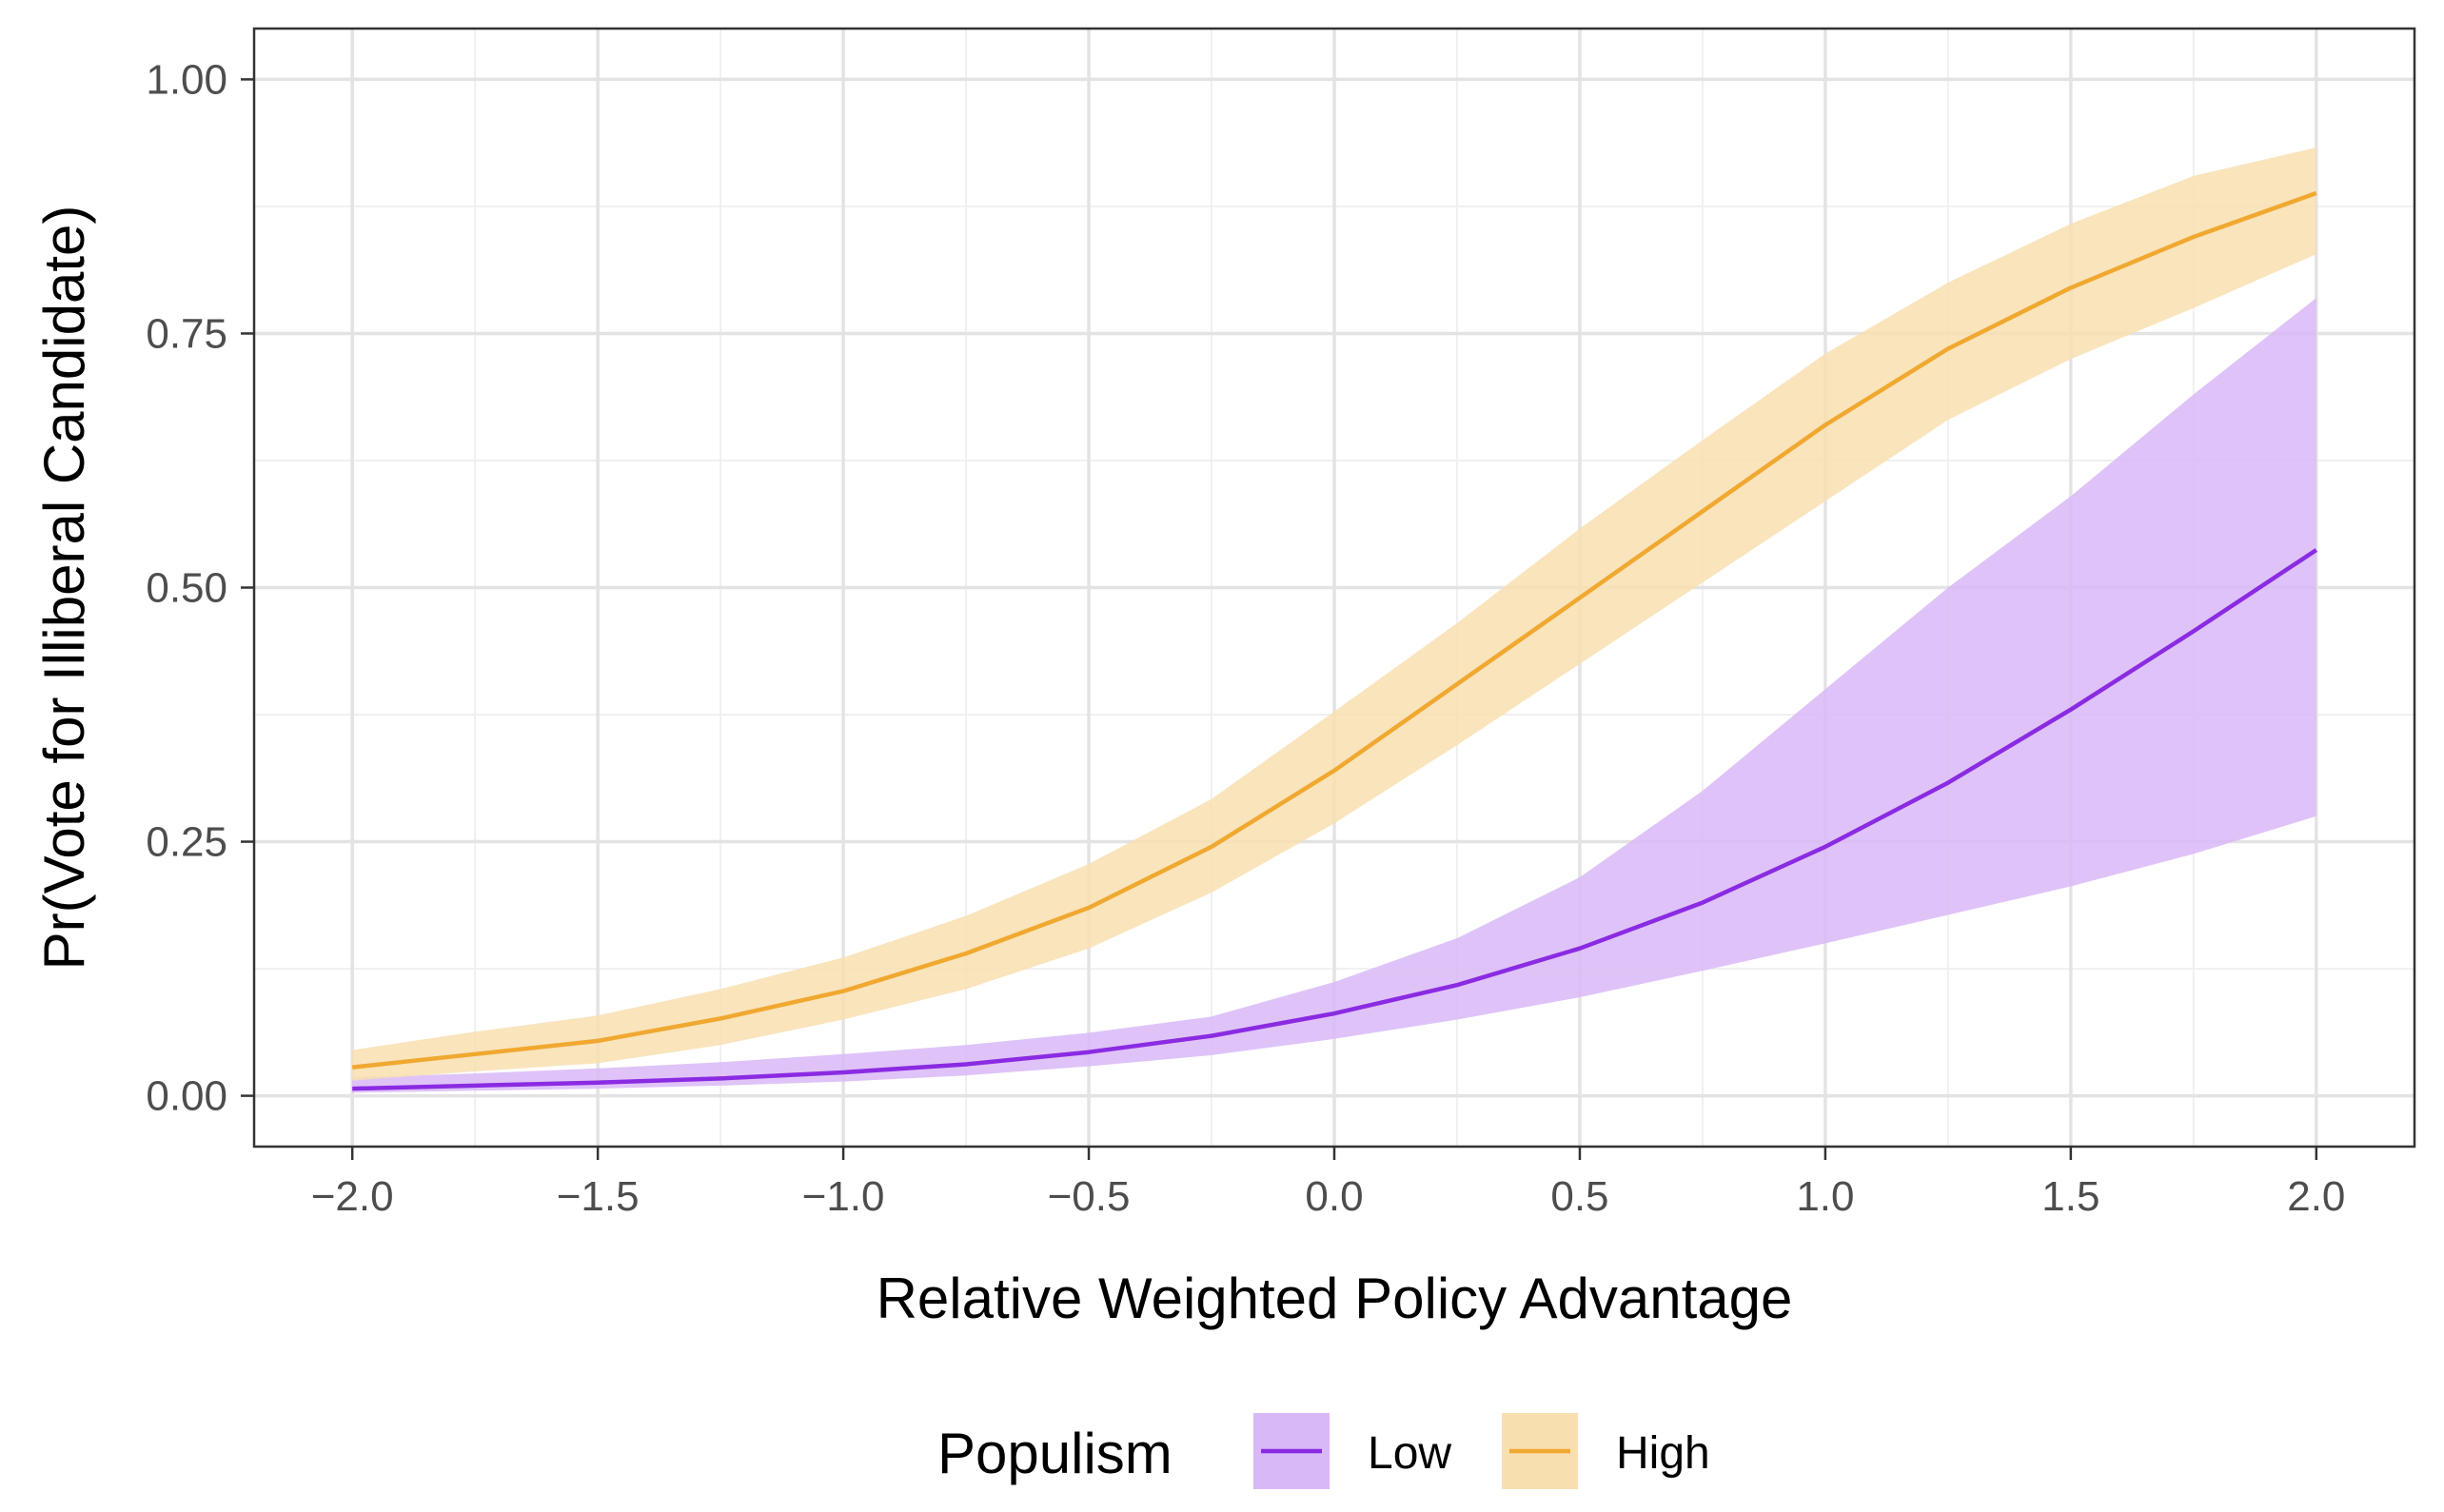  What do you see at coordinates (1335, 1298) in the screenshot?
I see `x-axis-title: Relative Weighted Policy Advantage` at bounding box center [1335, 1298].